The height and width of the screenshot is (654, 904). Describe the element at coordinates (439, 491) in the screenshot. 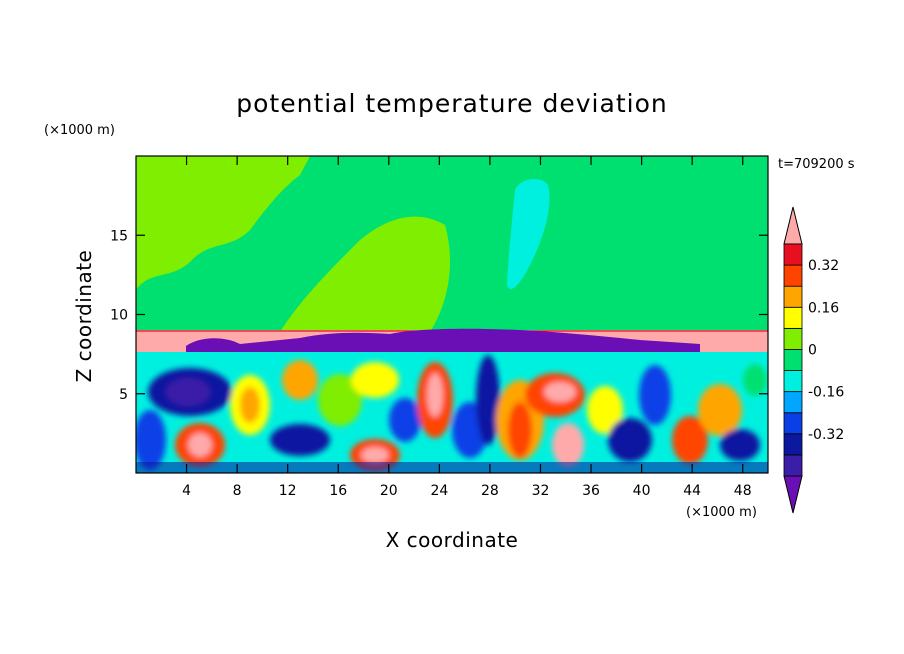

I see `x-tick-label: 24` at that location.